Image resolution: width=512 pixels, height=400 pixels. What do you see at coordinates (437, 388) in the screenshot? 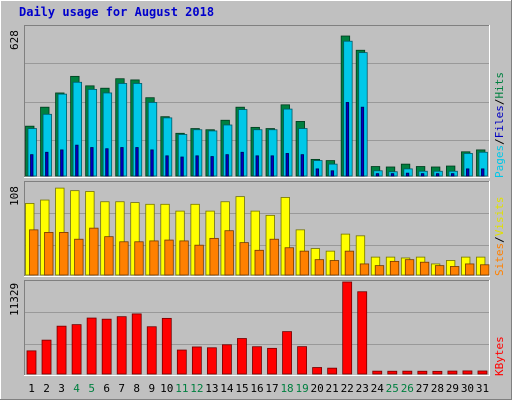
I see `x-tick-label-day-28: 28` at bounding box center [437, 388].